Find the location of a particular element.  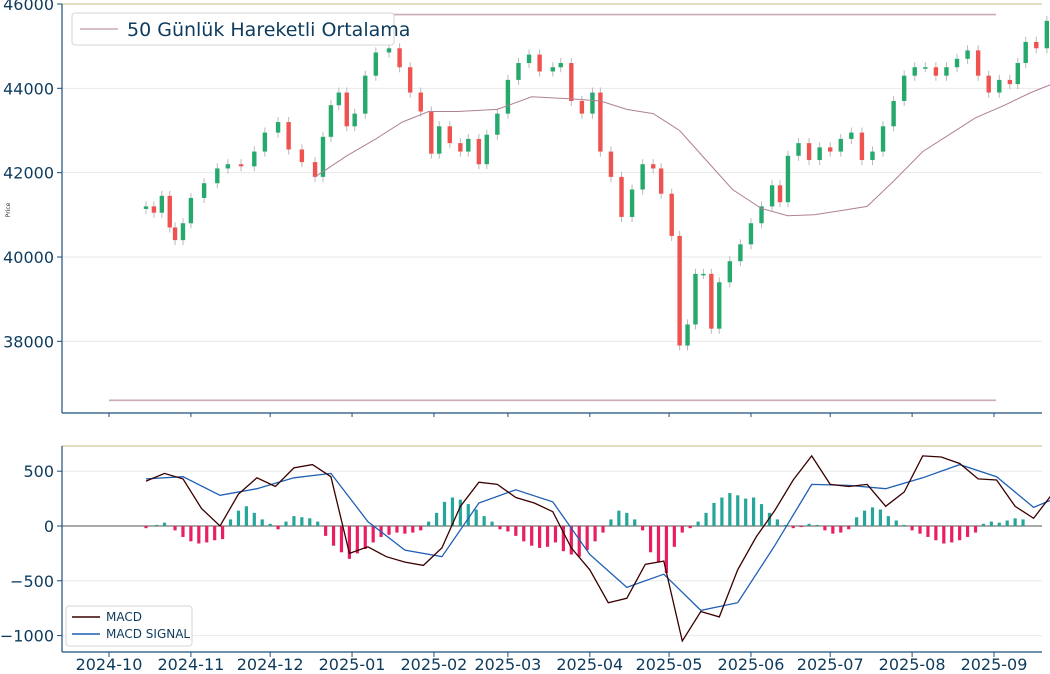

macd-legend-label-signal: MACD SIGNAL is located at coordinates (148, 634).